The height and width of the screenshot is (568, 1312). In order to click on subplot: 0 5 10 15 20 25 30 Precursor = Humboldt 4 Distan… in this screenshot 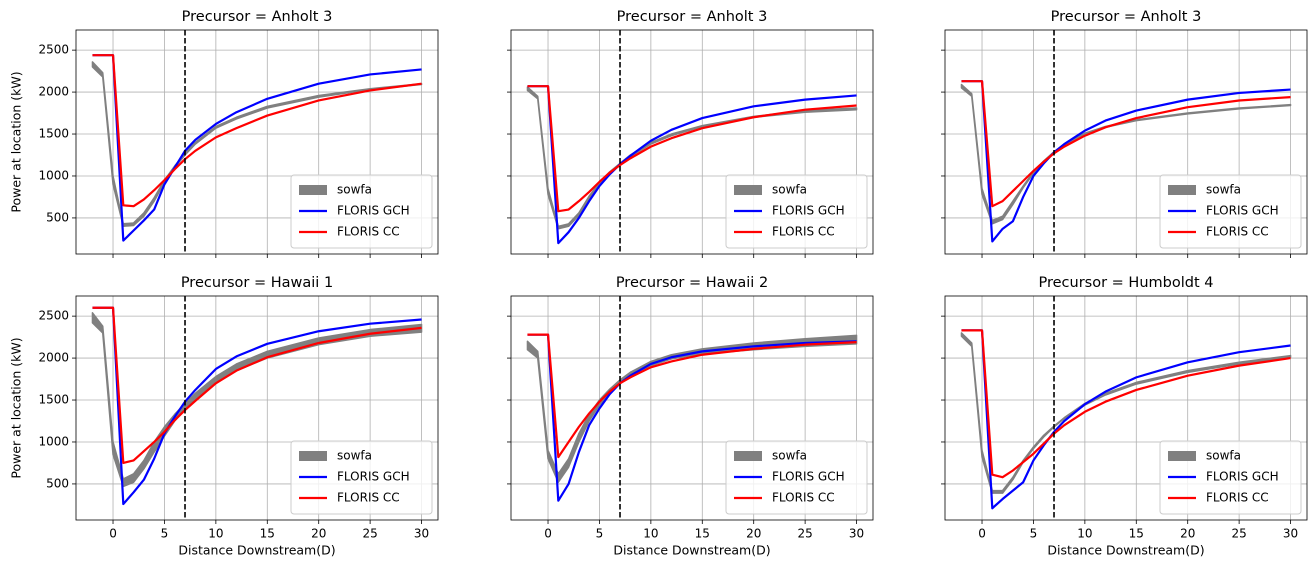, I will do `click(1124, 416)`.